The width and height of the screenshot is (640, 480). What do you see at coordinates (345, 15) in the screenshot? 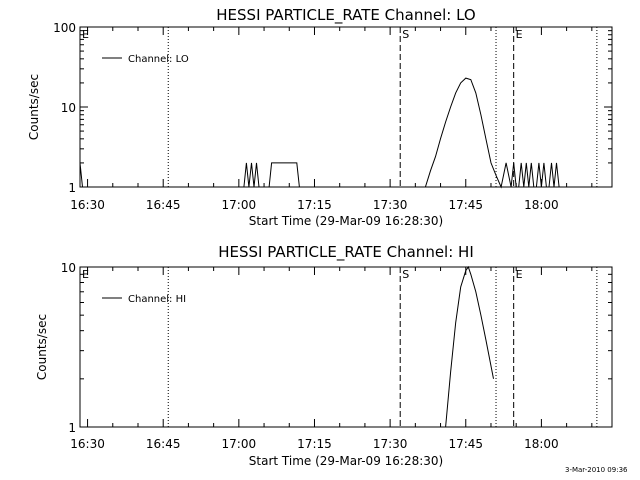
I see `chart-title: HESSI PARTICLE_RATE Channel: LO` at bounding box center [345, 15].